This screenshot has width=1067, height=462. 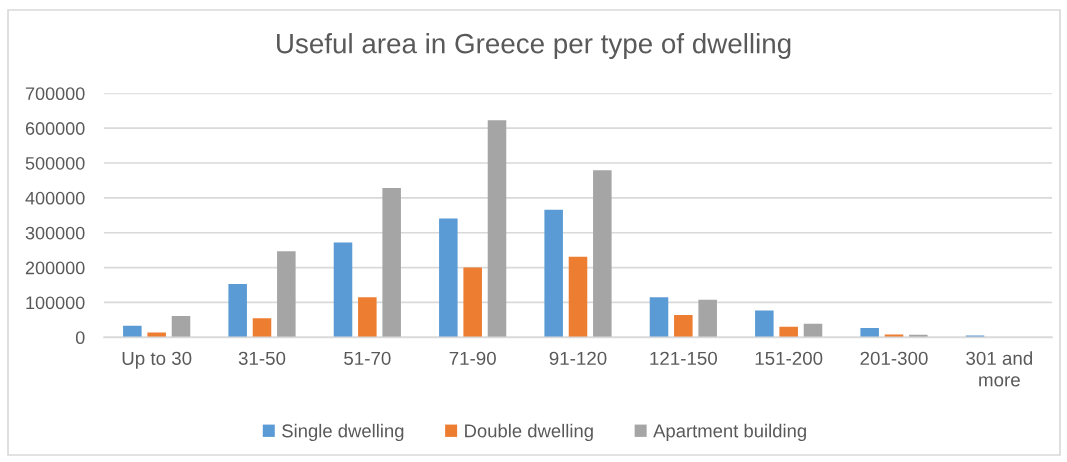 What do you see at coordinates (55, 233) in the screenshot?
I see `y-tick-label: 300000` at bounding box center [55, 233].